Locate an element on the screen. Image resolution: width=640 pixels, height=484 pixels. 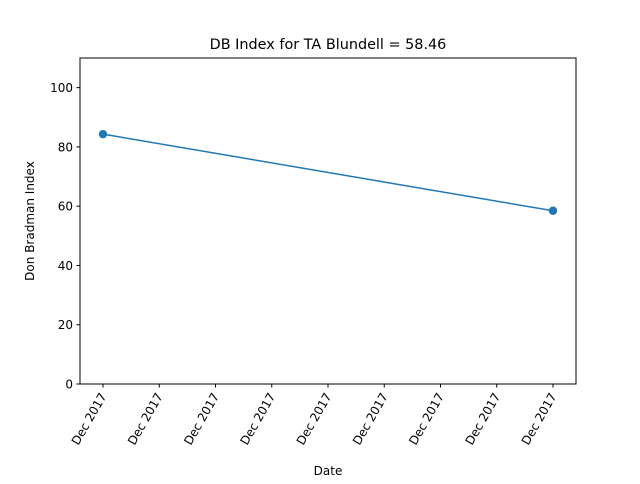
y-axis: 0 20 40 60 80 100 is located at coordinates (65, 236).